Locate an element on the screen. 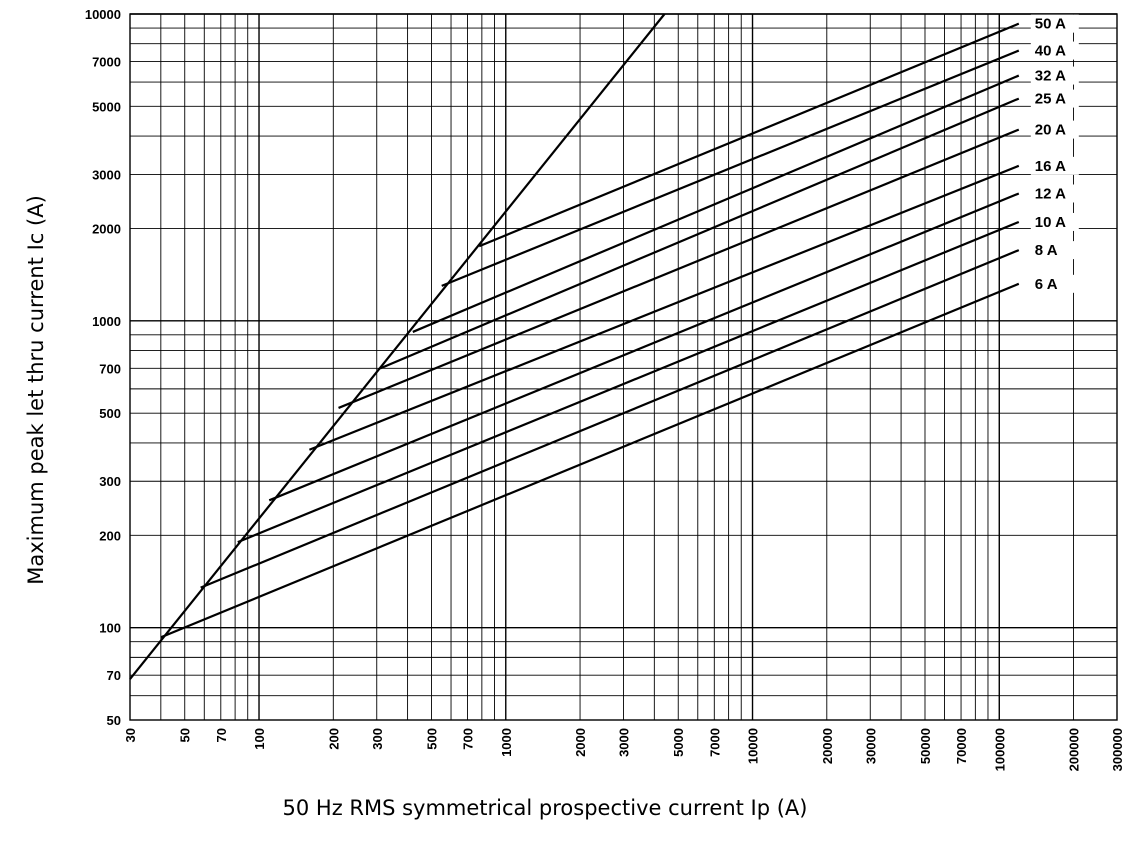  y-tick-label: 10000 is located at coordinates (103, 14).